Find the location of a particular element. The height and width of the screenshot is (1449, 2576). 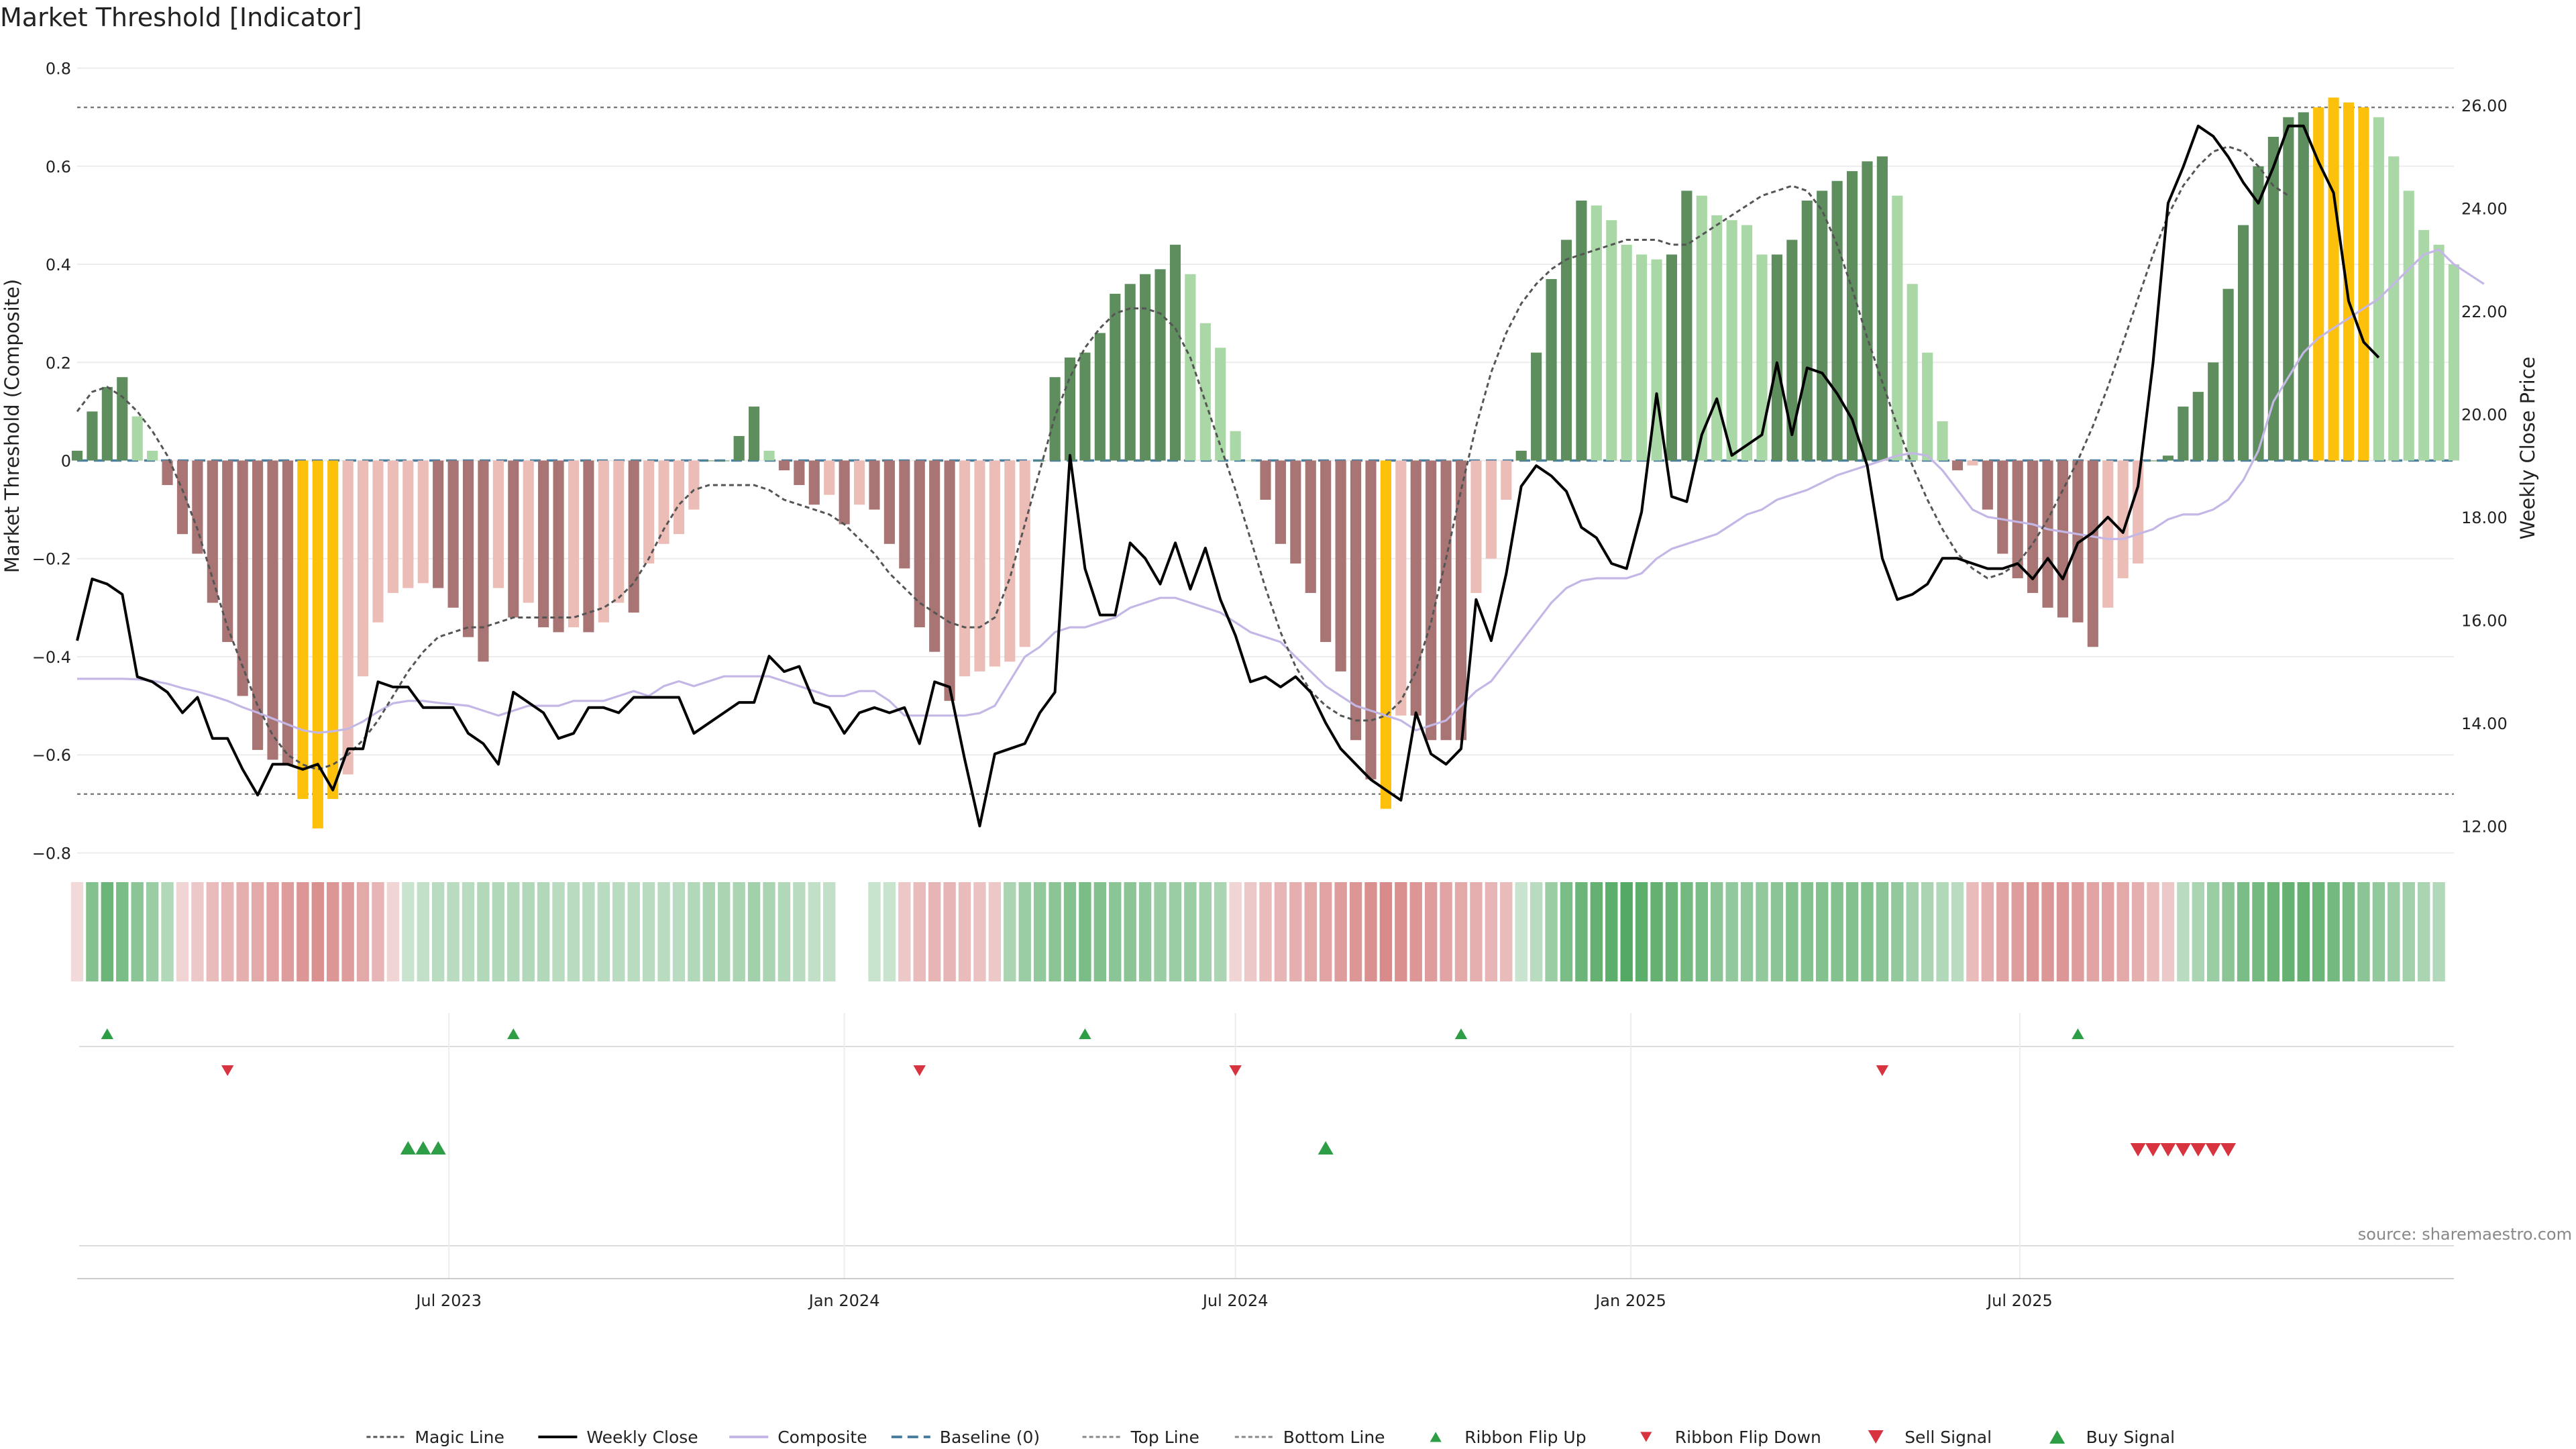

sell-signal-marker is located at coordinates (2183, 1150).